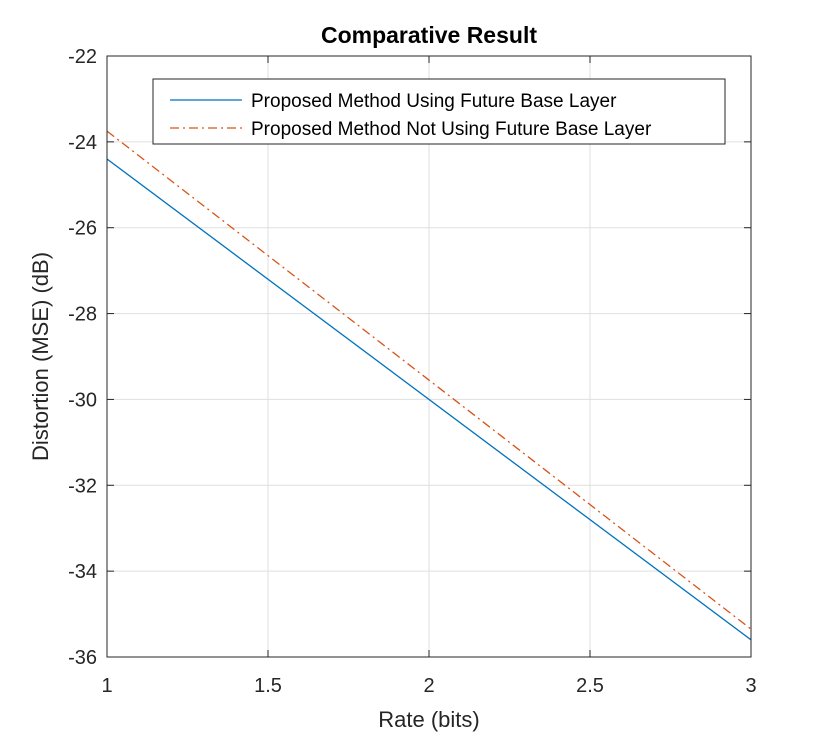 Image resolution: width=830 pixels, height=744 pixels. I want to click on y-tick-label: -28, so click(82, 315).